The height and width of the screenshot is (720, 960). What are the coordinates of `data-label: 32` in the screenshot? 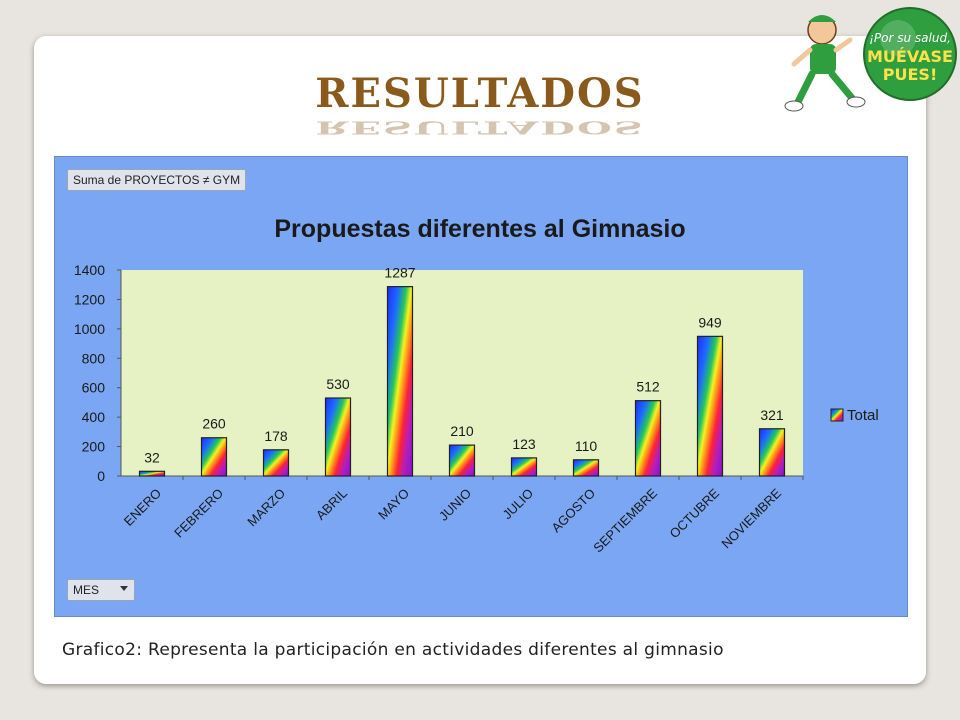 It's located at (152, 457).